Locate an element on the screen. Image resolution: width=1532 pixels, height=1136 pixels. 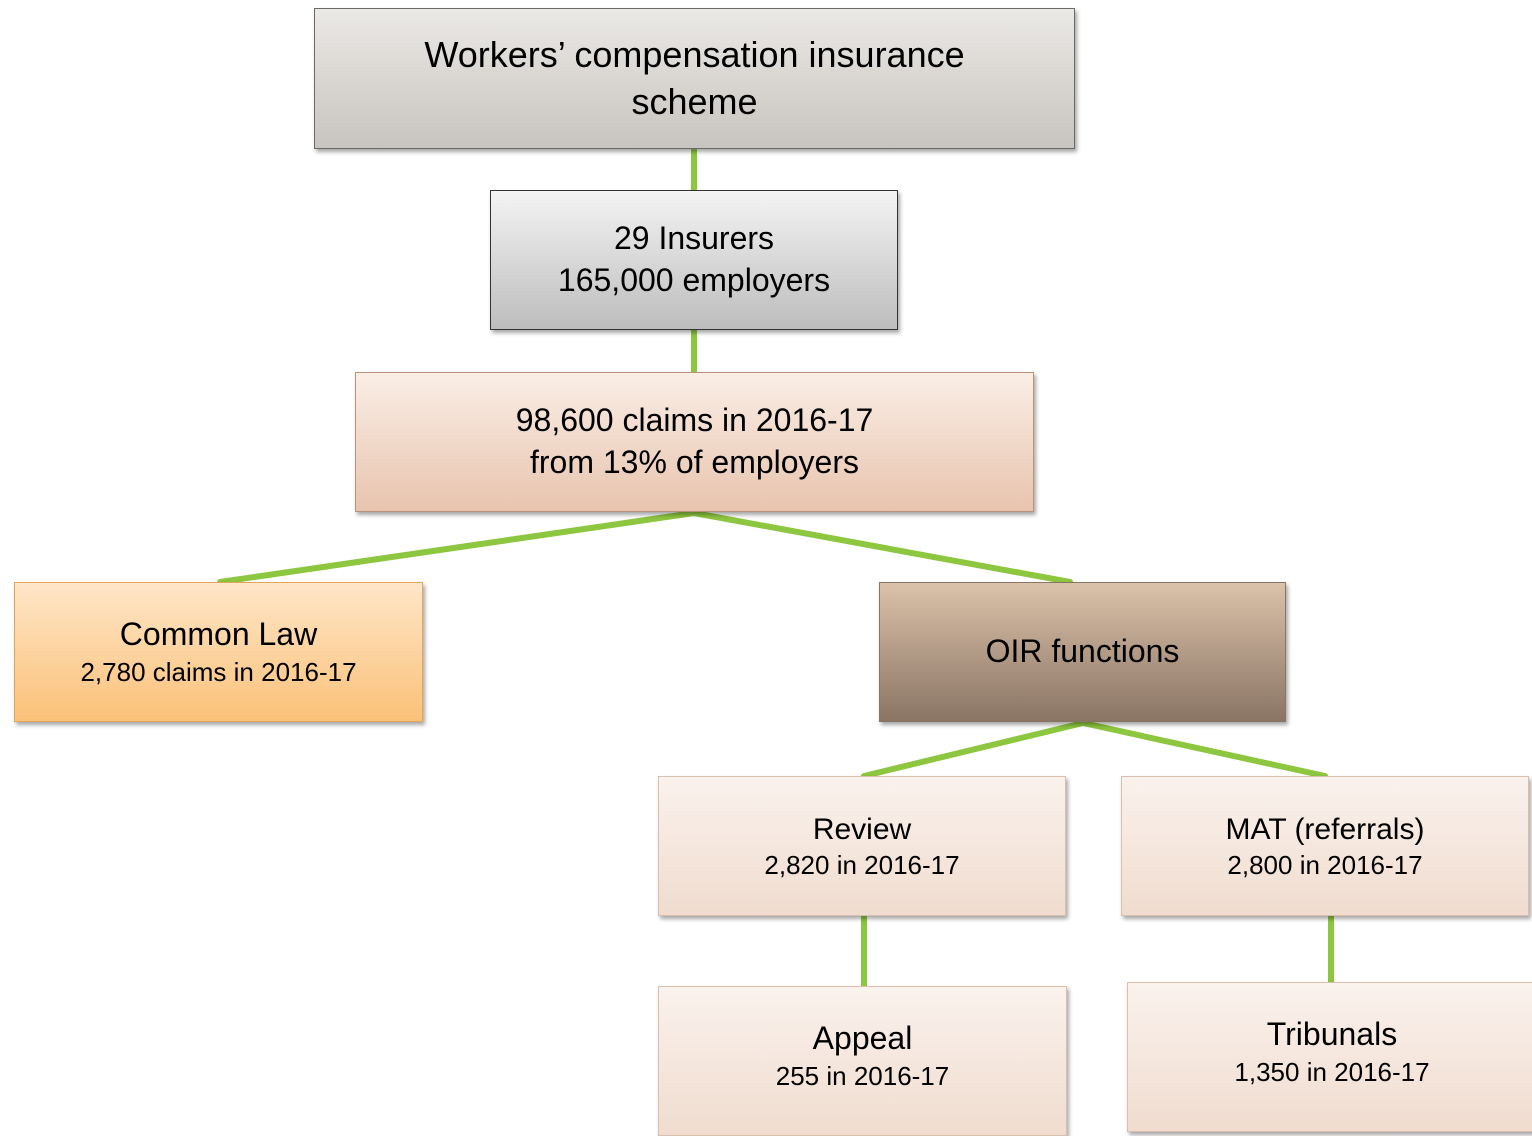
node-detail: 2,820 in 2016-17 is located at coordinates (862, 864).